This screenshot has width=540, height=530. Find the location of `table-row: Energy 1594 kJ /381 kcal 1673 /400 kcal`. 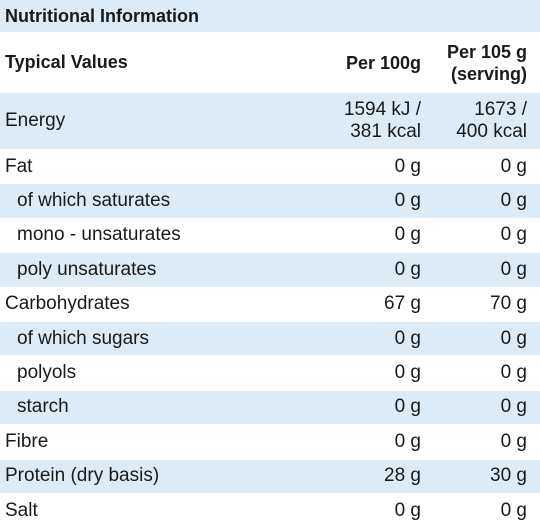

table-row: Energy 1594 kJ /381 kcal 1673 /400 kcal is located at coordinates (270, 121).